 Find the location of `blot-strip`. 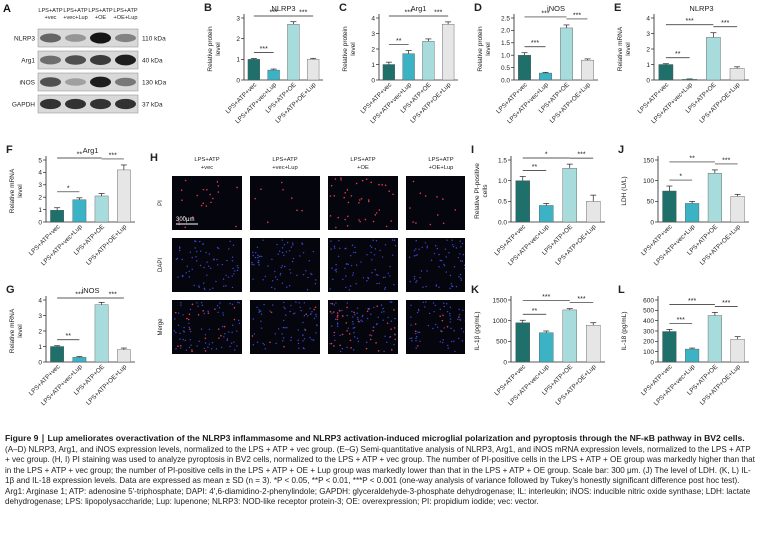

blot-strip is located at coordinates (88, 60).